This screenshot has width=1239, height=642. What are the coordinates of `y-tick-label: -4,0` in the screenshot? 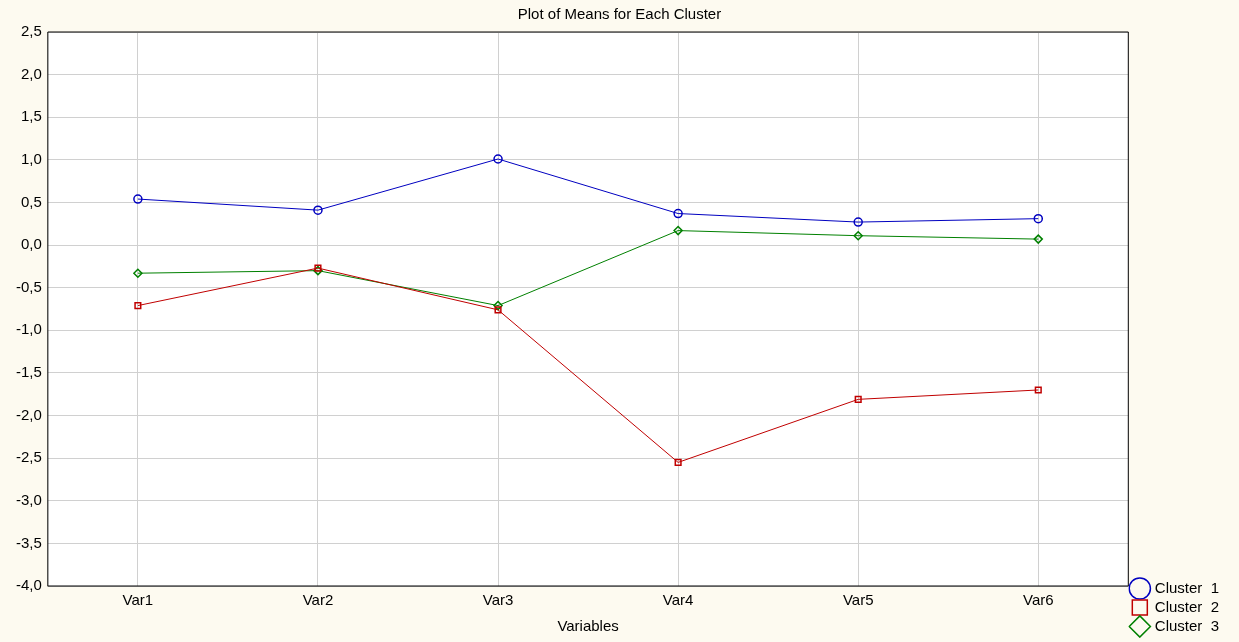 It's located at (28, 585).